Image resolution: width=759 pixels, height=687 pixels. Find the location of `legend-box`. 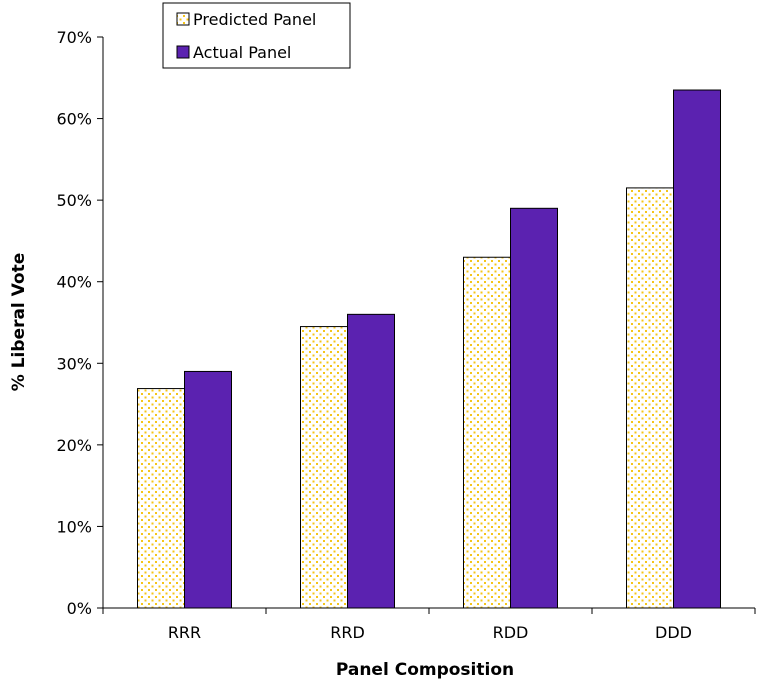

legend-box is located at coordinates (256, 35).